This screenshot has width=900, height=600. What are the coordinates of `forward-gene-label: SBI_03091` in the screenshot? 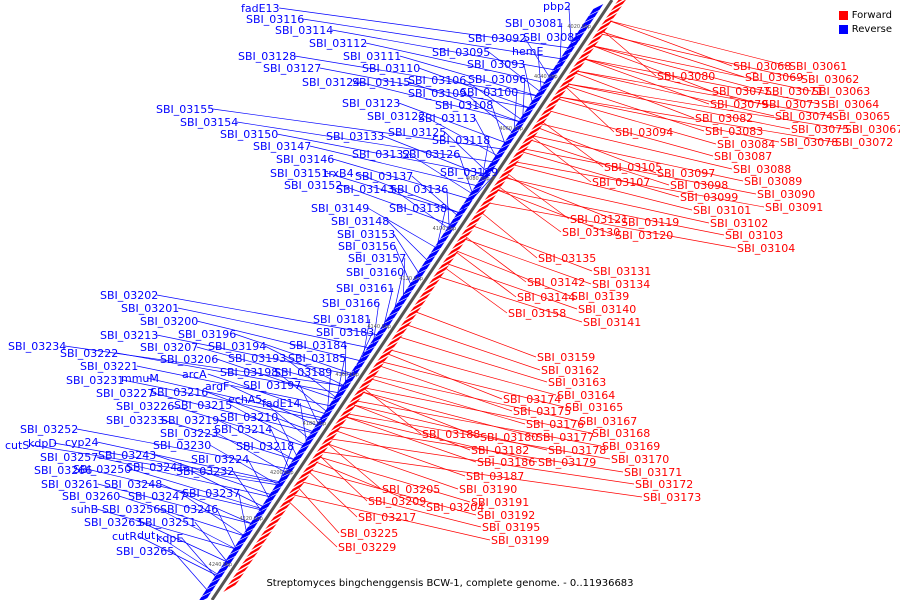 It's located at (794, 207).